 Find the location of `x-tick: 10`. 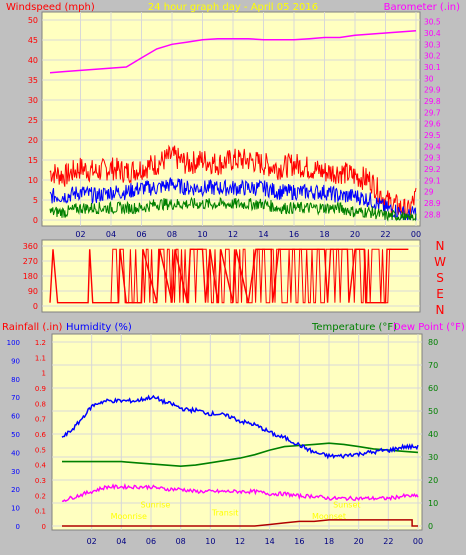

x-tick: 10 is located at coordinates (210, 541).